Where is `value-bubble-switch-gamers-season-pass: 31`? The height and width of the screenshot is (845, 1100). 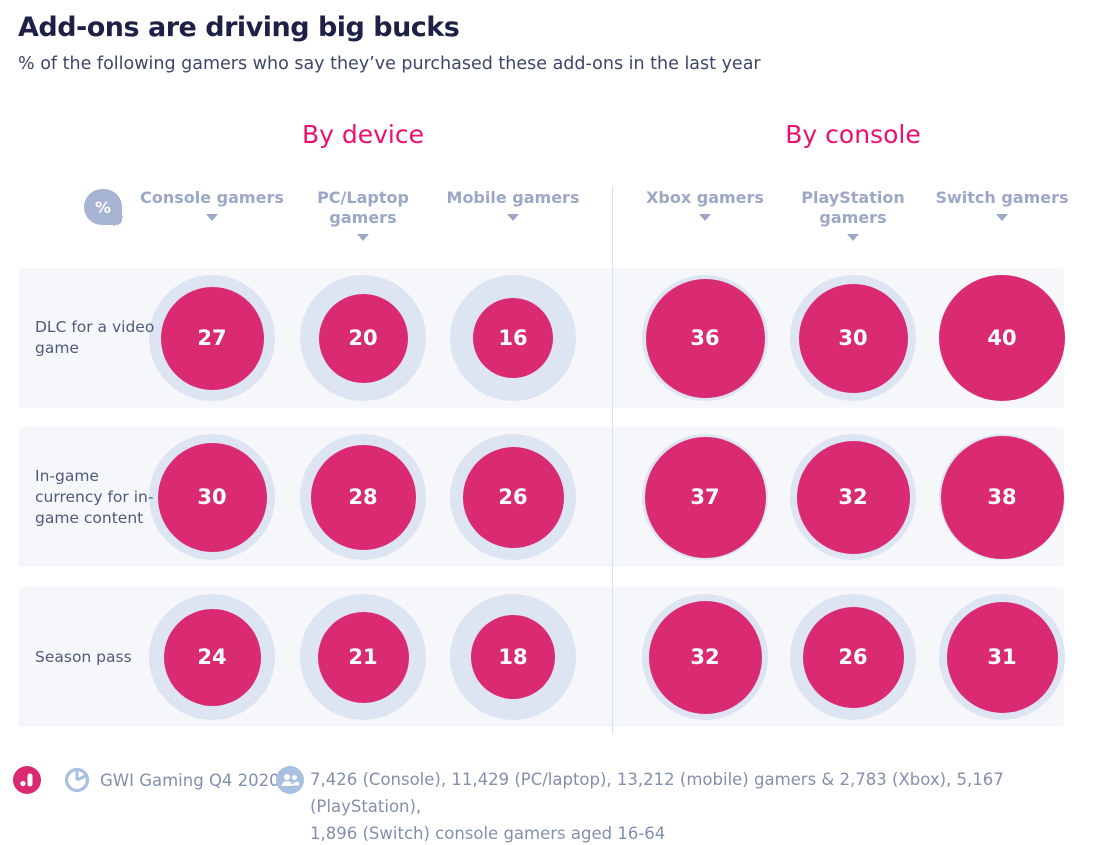
value-bubble-switch-gamers-season-pass: 31 is located at coordinates (1002, 657).